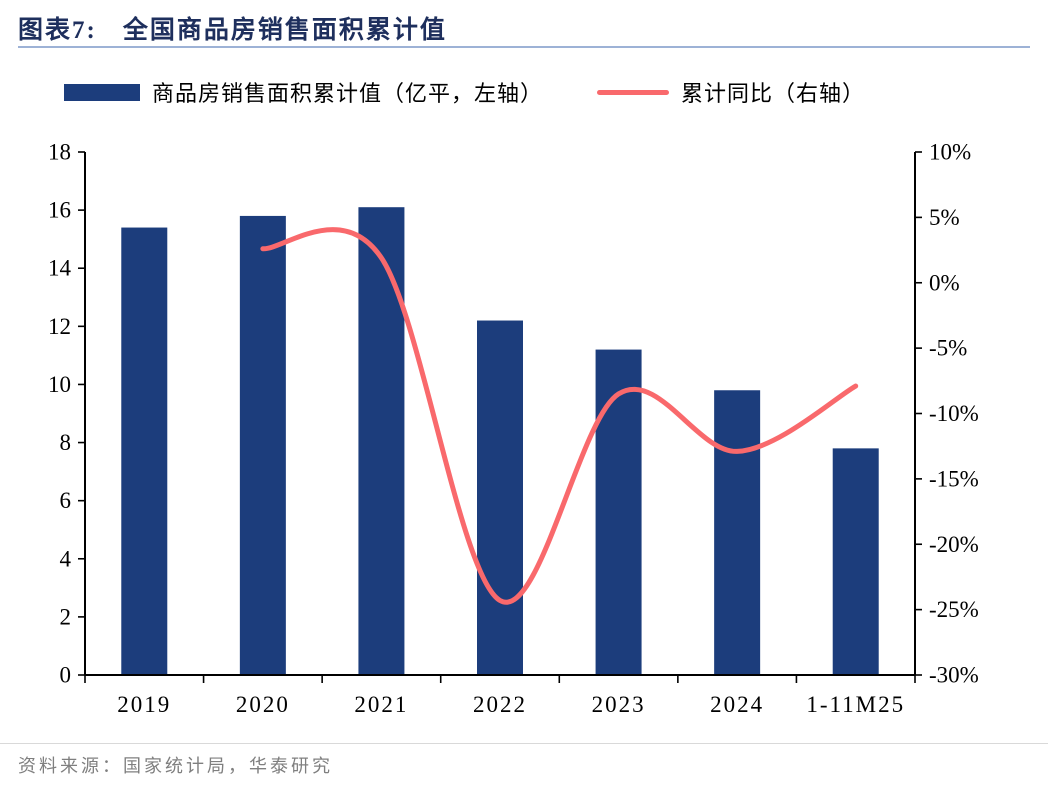 The width and height of the screenshot is (1048, 792). Describe the element at coordinates (954, 413) in the screenshot. I see `right-axis-tick-label: -10%` at that location.